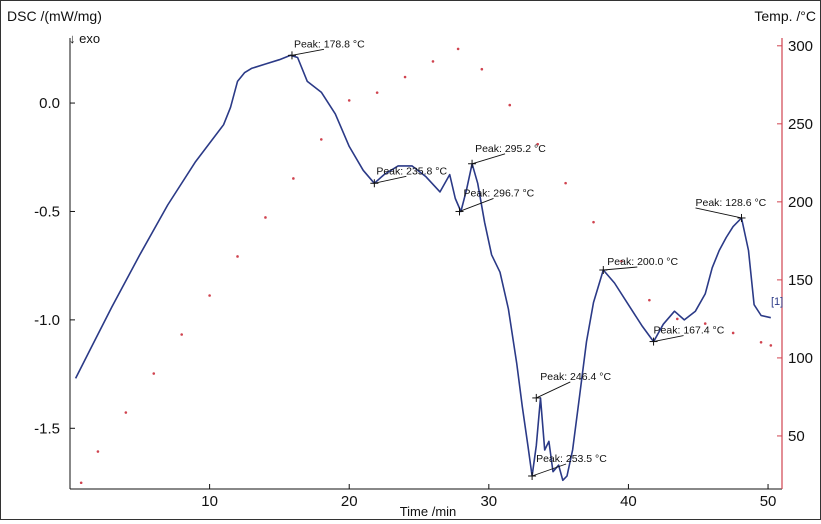  Describe the element at coordinates (628, 501) in the screenshot. I see `x-tick-label: 40` at that location.